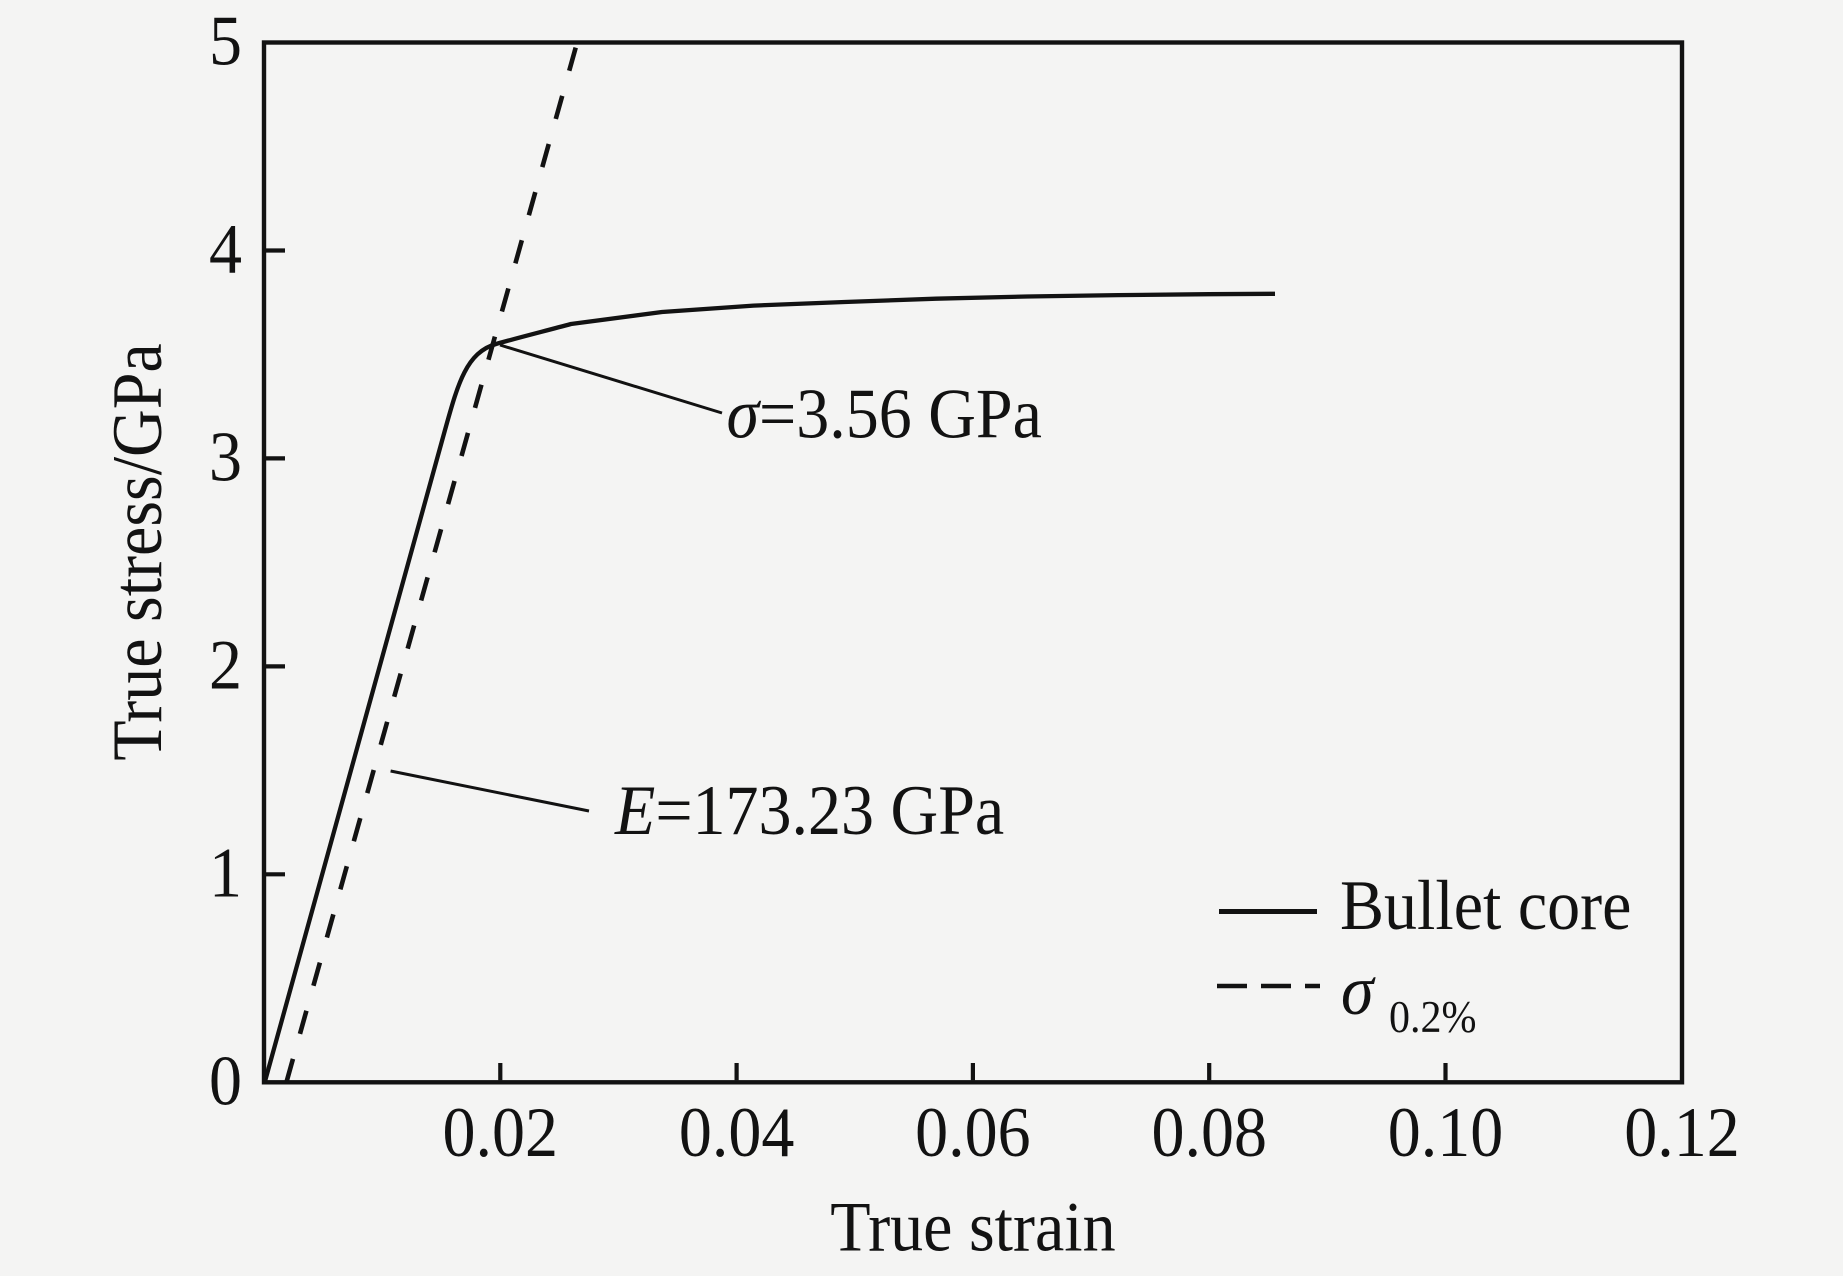 The width and height of the screenshot is (1843, 1276). I want to click on svg-text: 5, so click(225, 40).